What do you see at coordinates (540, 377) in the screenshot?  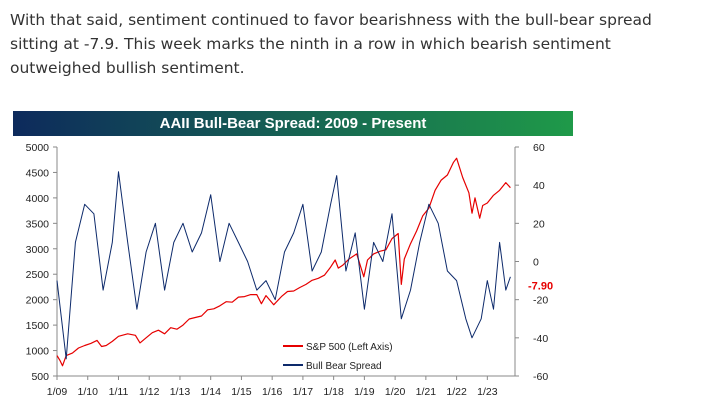 I see `right-tick-label: -60` at bounding box center [540, 377].